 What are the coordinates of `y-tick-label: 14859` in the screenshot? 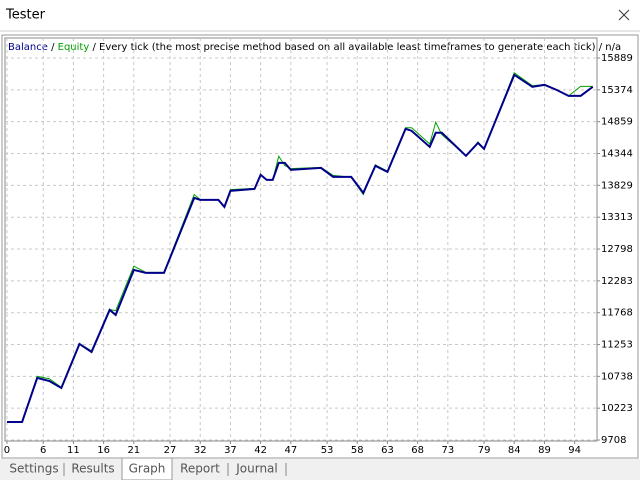 It's located at (617, 122).